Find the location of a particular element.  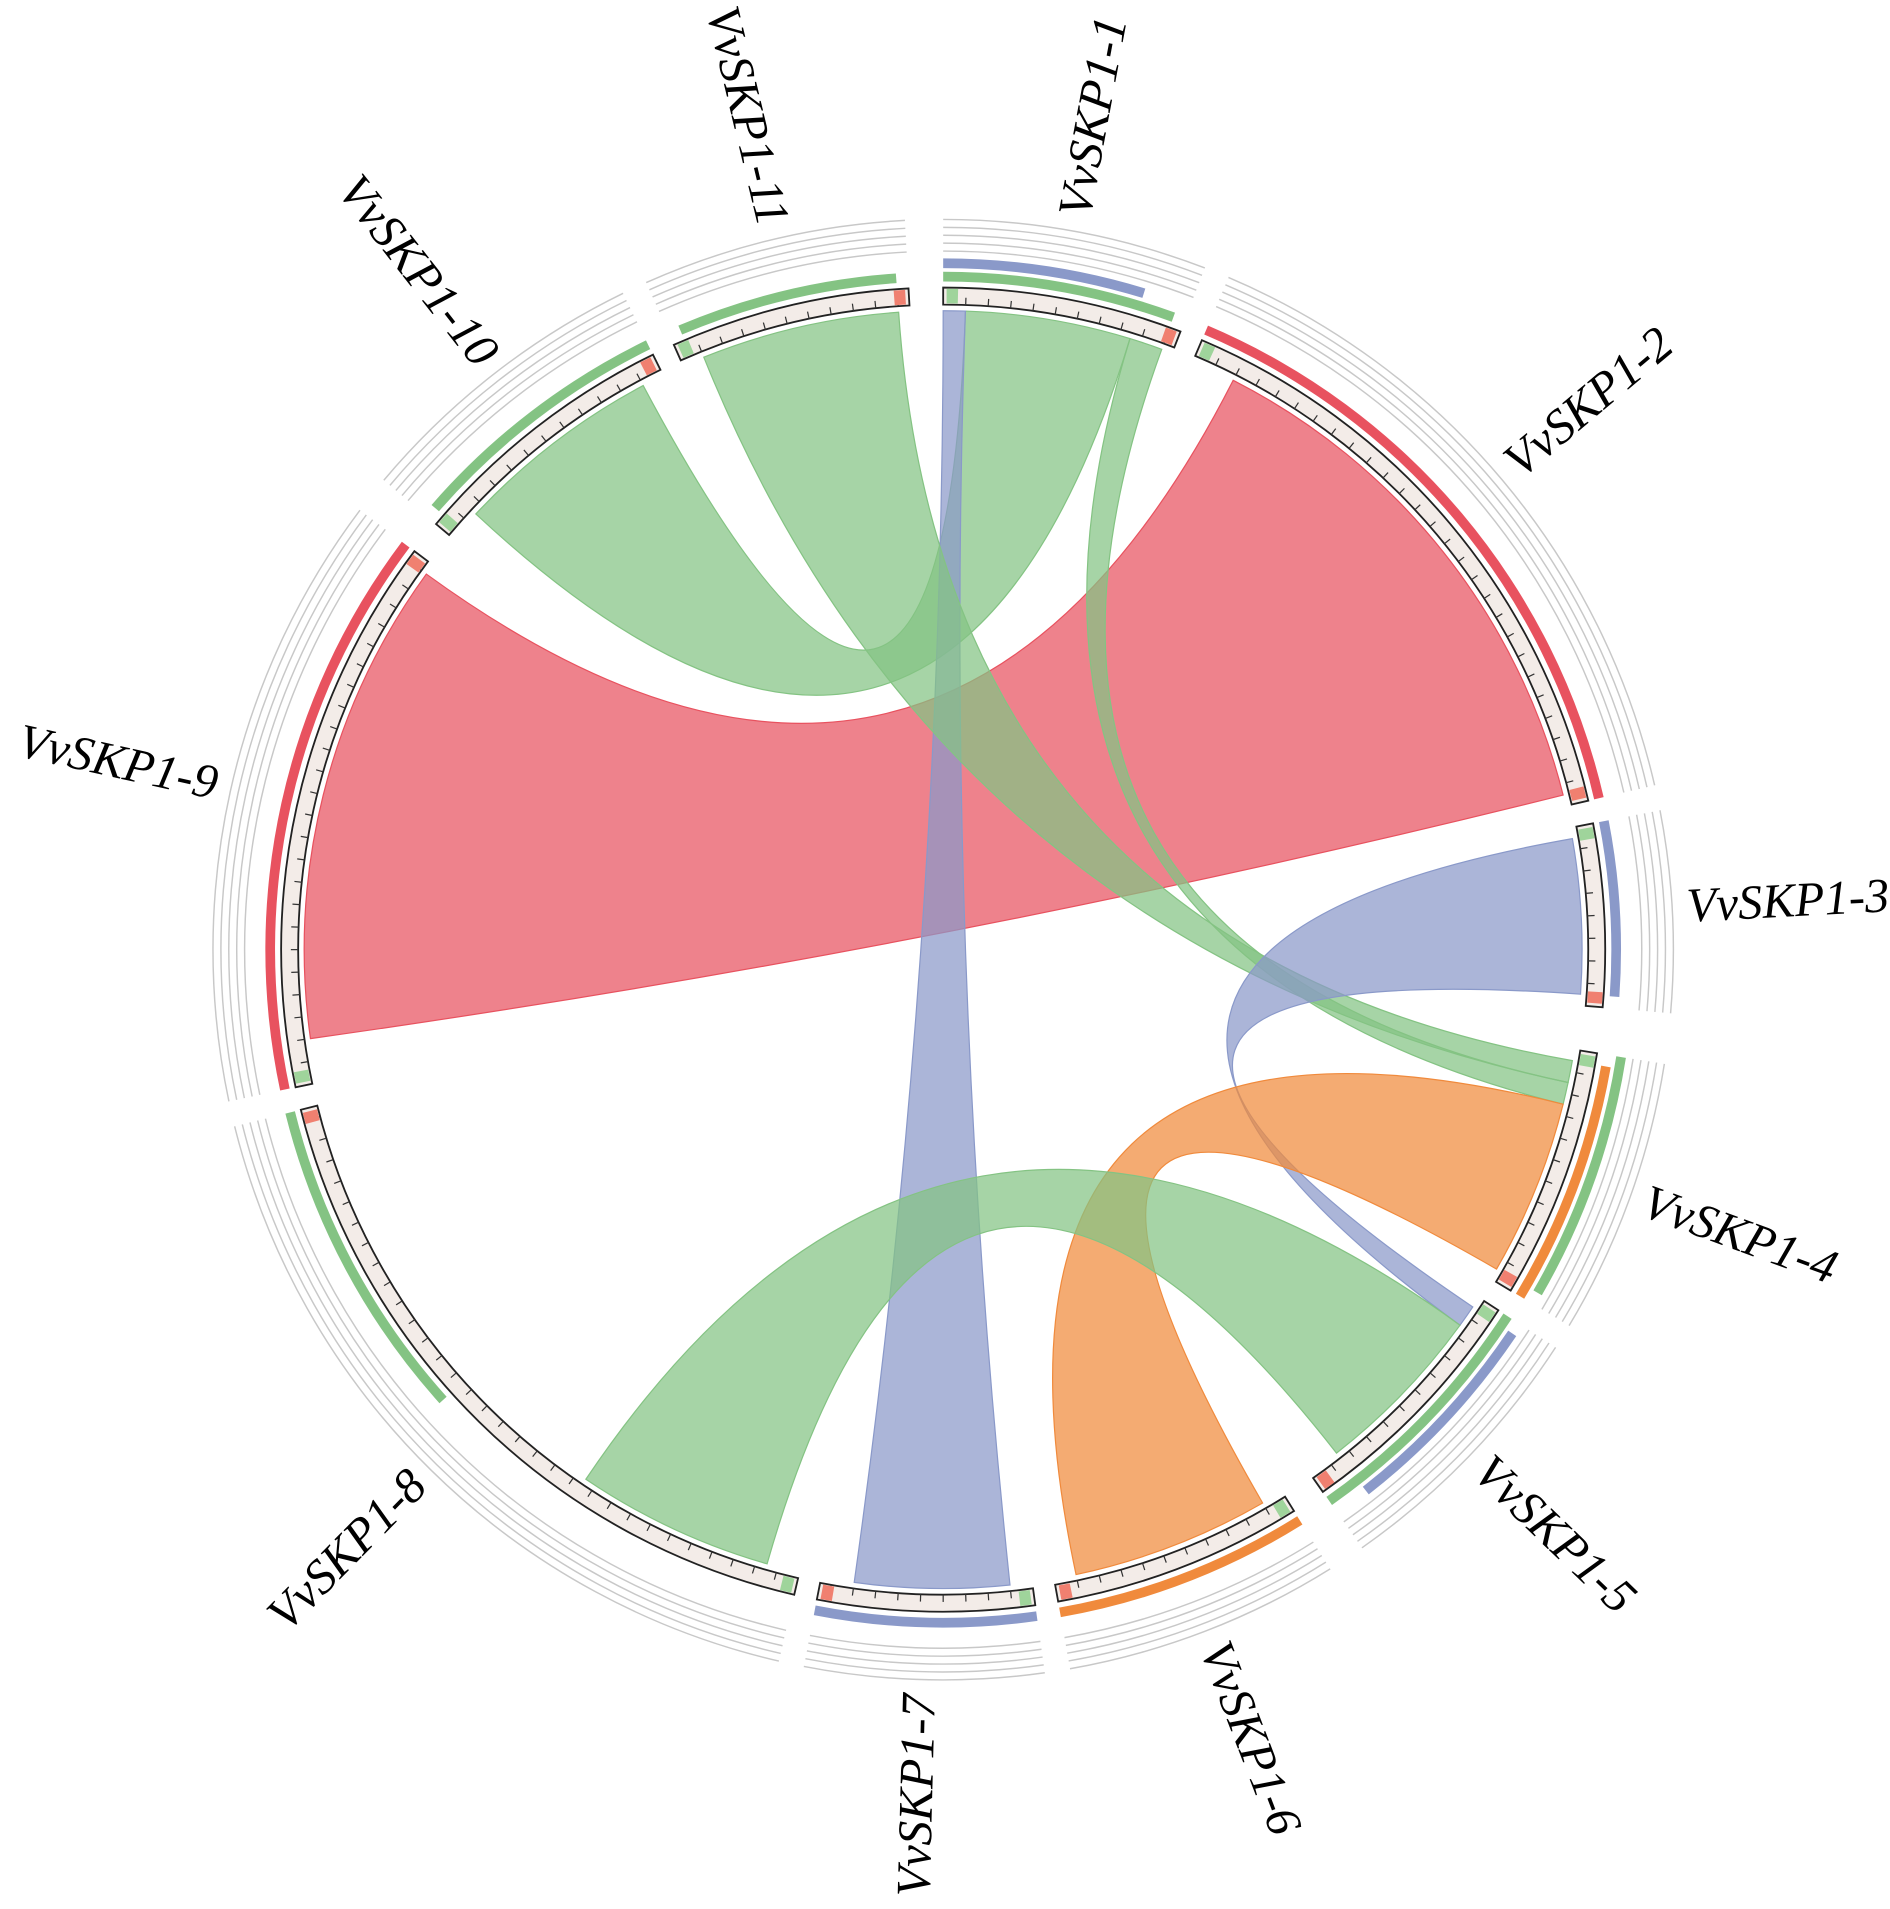

node-label: VvSKP1-2 is located at coordinates (1588, 402).